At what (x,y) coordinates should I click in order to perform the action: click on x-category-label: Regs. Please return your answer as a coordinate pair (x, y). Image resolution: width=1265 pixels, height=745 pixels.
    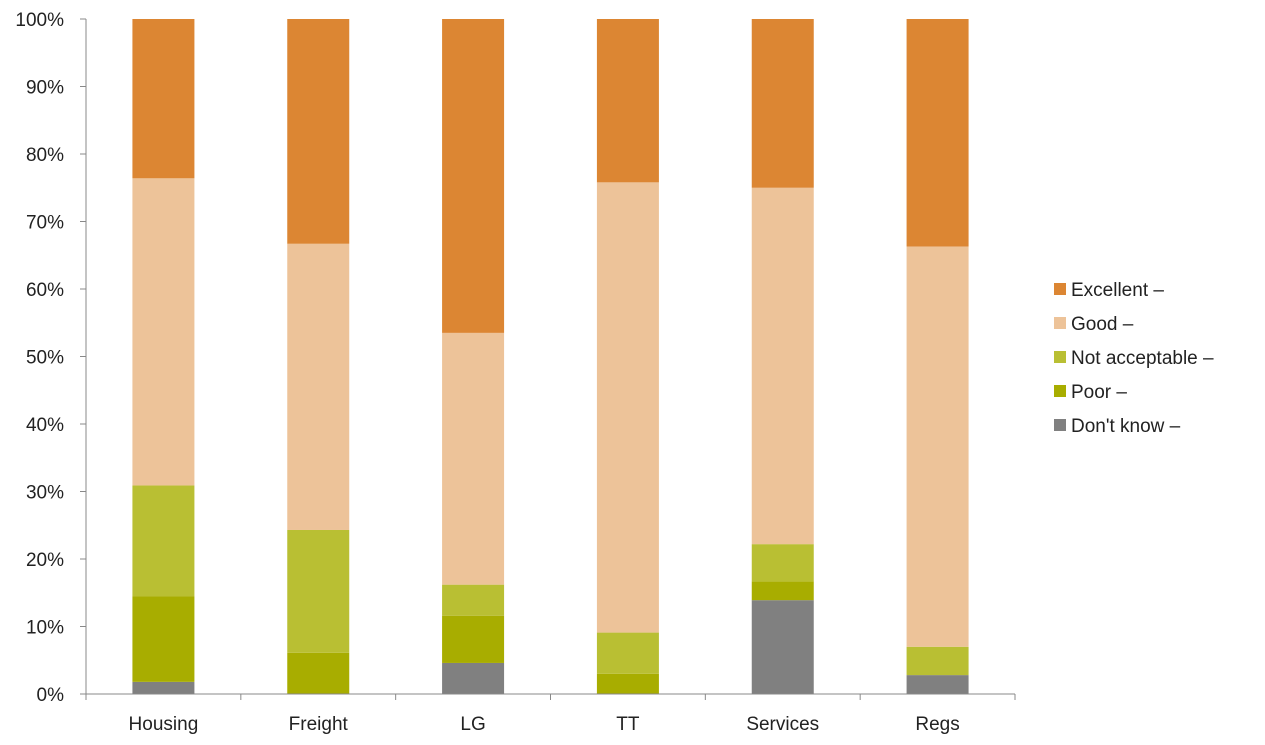
    Looking at the image, I should click on (937, 724).